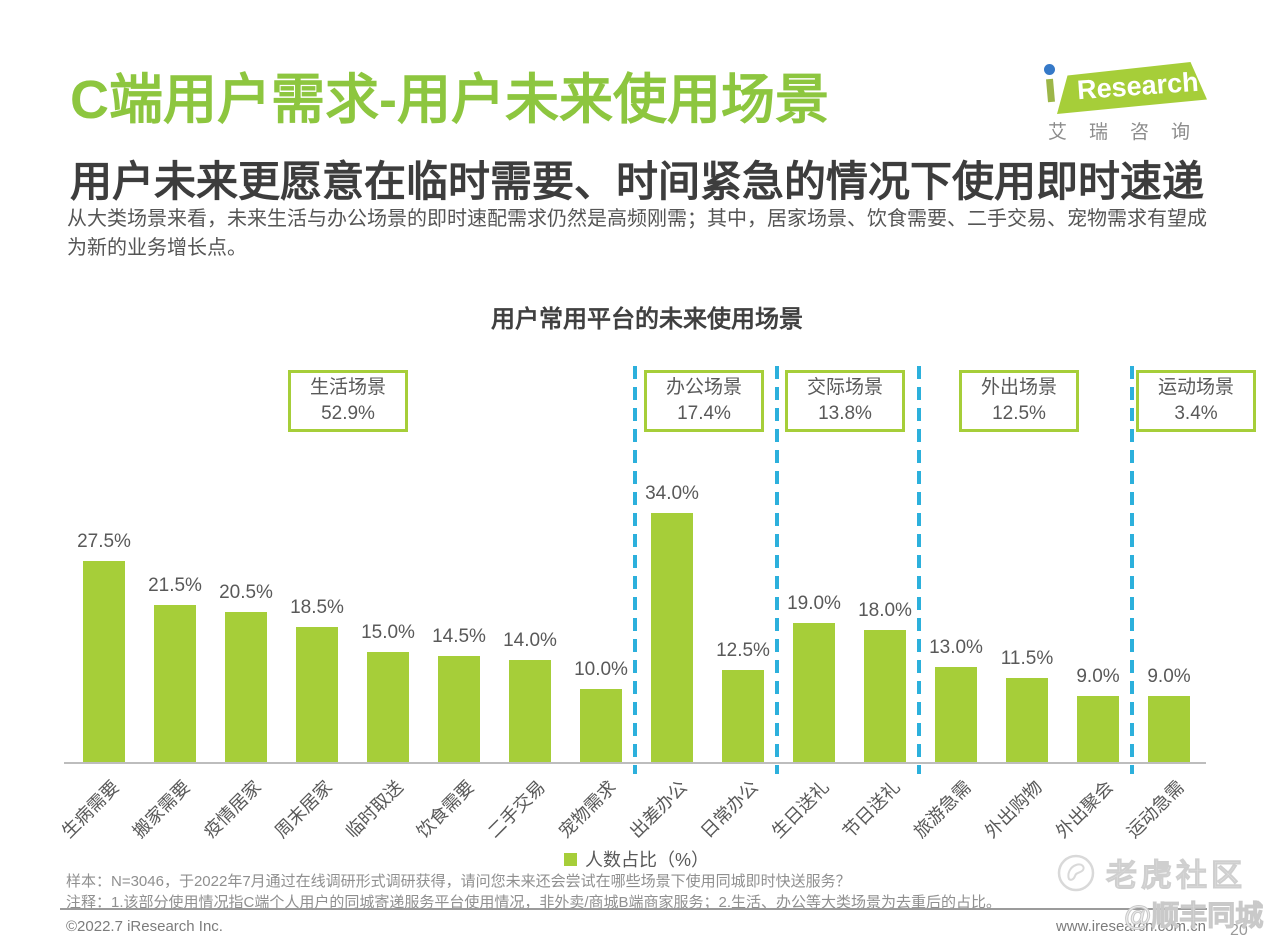 This screenshot has height=947, width=1267. Describe the element at coordinates (814, 603) in the screenshot. I see `bar-value-label: 19.0%` at that location.